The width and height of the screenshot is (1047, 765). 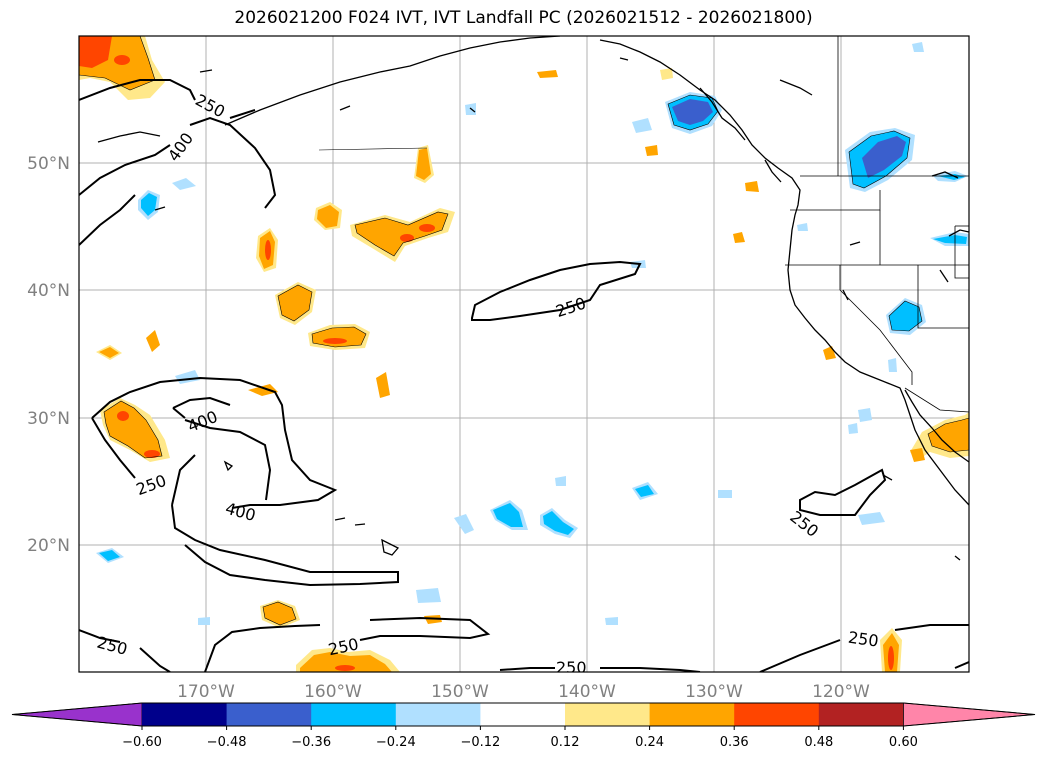 I want to click on longitude-labels: 170°W 160°W 150°W 140°W 130°W 120°W, so click(x=523, y=692).